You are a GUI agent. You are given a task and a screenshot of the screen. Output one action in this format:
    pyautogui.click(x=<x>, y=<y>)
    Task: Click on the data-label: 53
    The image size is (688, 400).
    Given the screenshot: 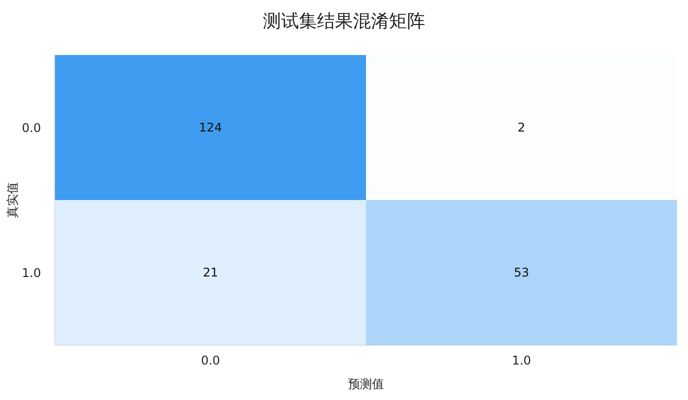 What is the action you would take?
    pyautogui.click(x=522, y=273)
    